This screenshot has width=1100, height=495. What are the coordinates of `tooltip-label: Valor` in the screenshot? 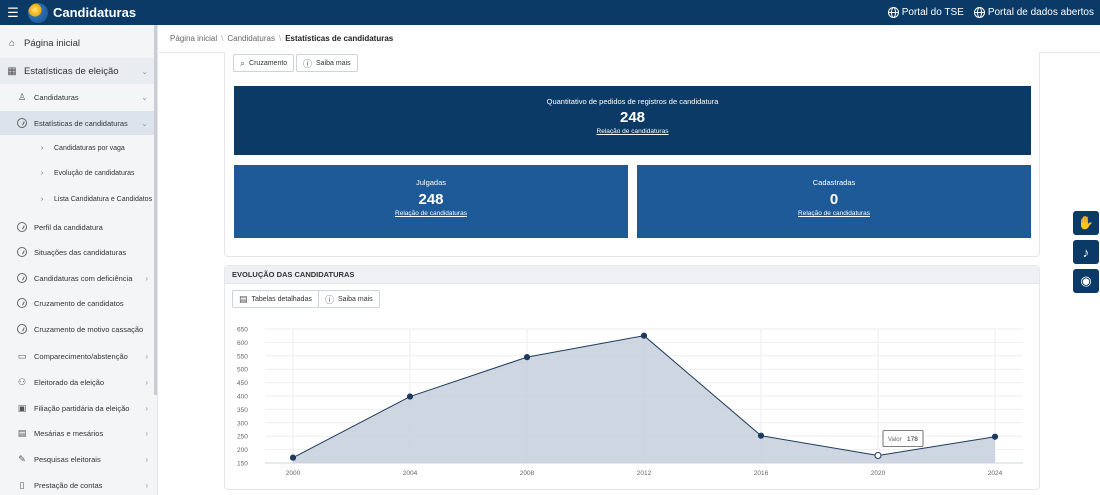 It's located at (895, 440).